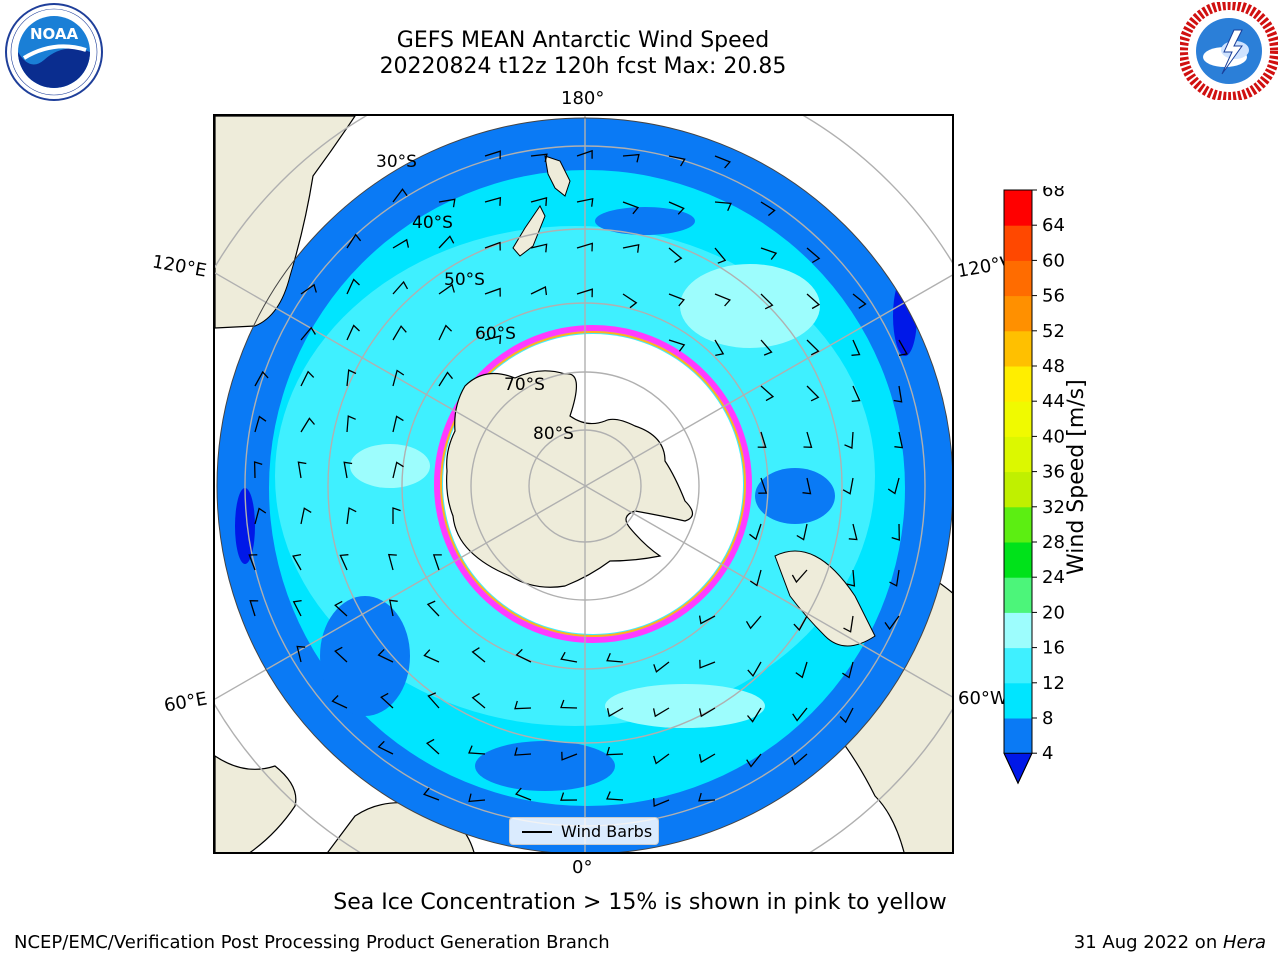 This screenshot has height=960, width=1280. I want to click on new-zealand, so click(541, 206).